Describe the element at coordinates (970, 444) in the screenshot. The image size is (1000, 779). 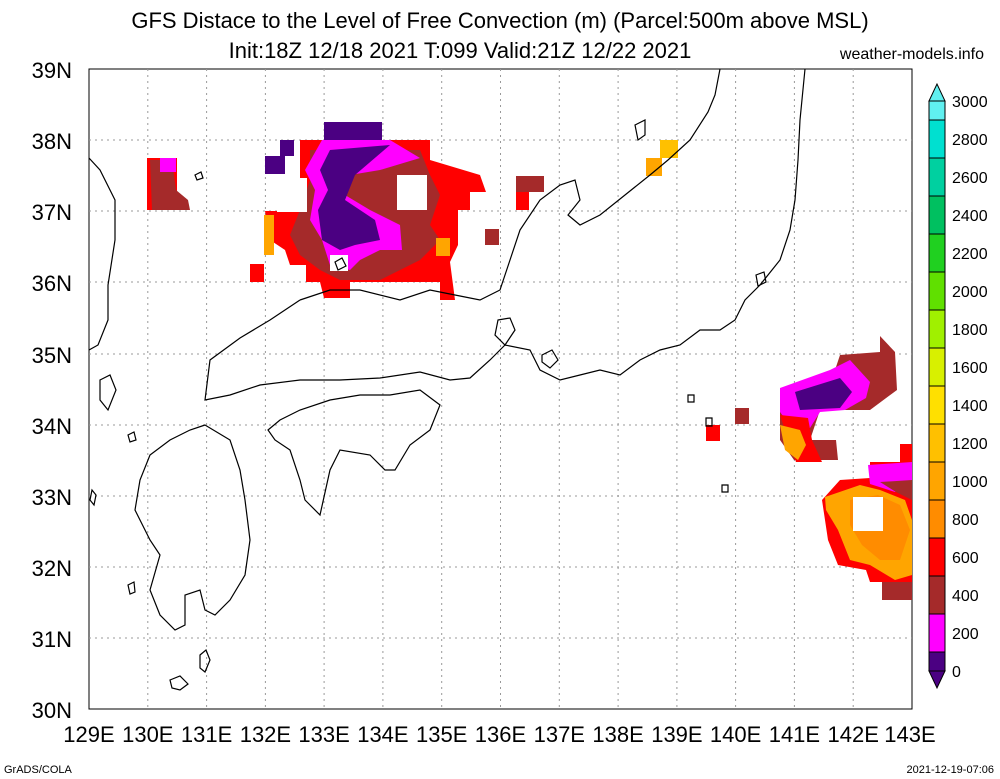
I see `colorbar-label: 1200` at that location.